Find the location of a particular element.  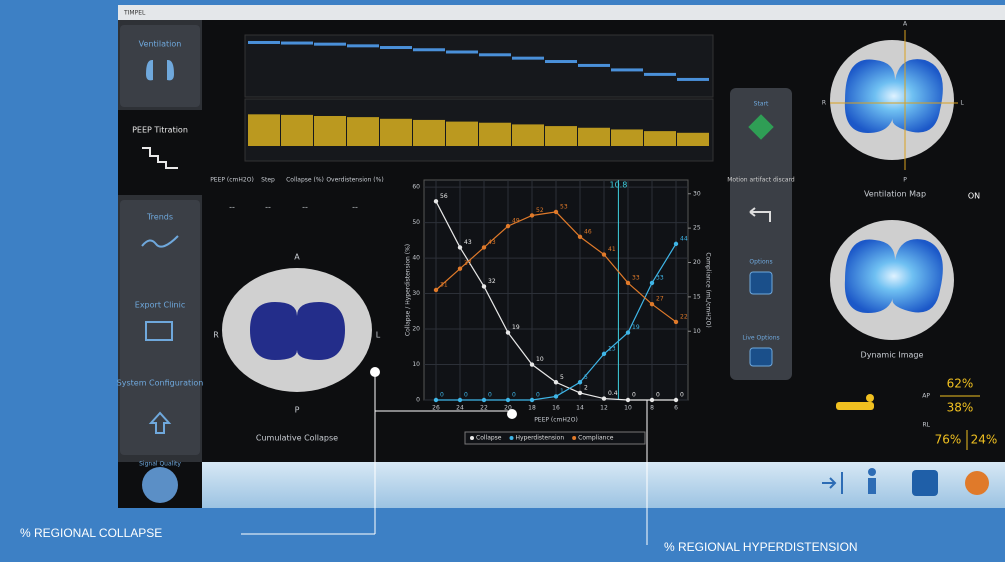

orientation: A is located at coordinates (905, 24).